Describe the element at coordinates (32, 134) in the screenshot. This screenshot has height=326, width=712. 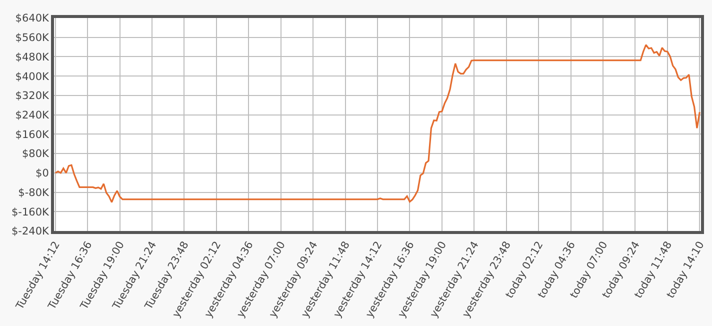
I see `y-tick-label: $160K` at that location.